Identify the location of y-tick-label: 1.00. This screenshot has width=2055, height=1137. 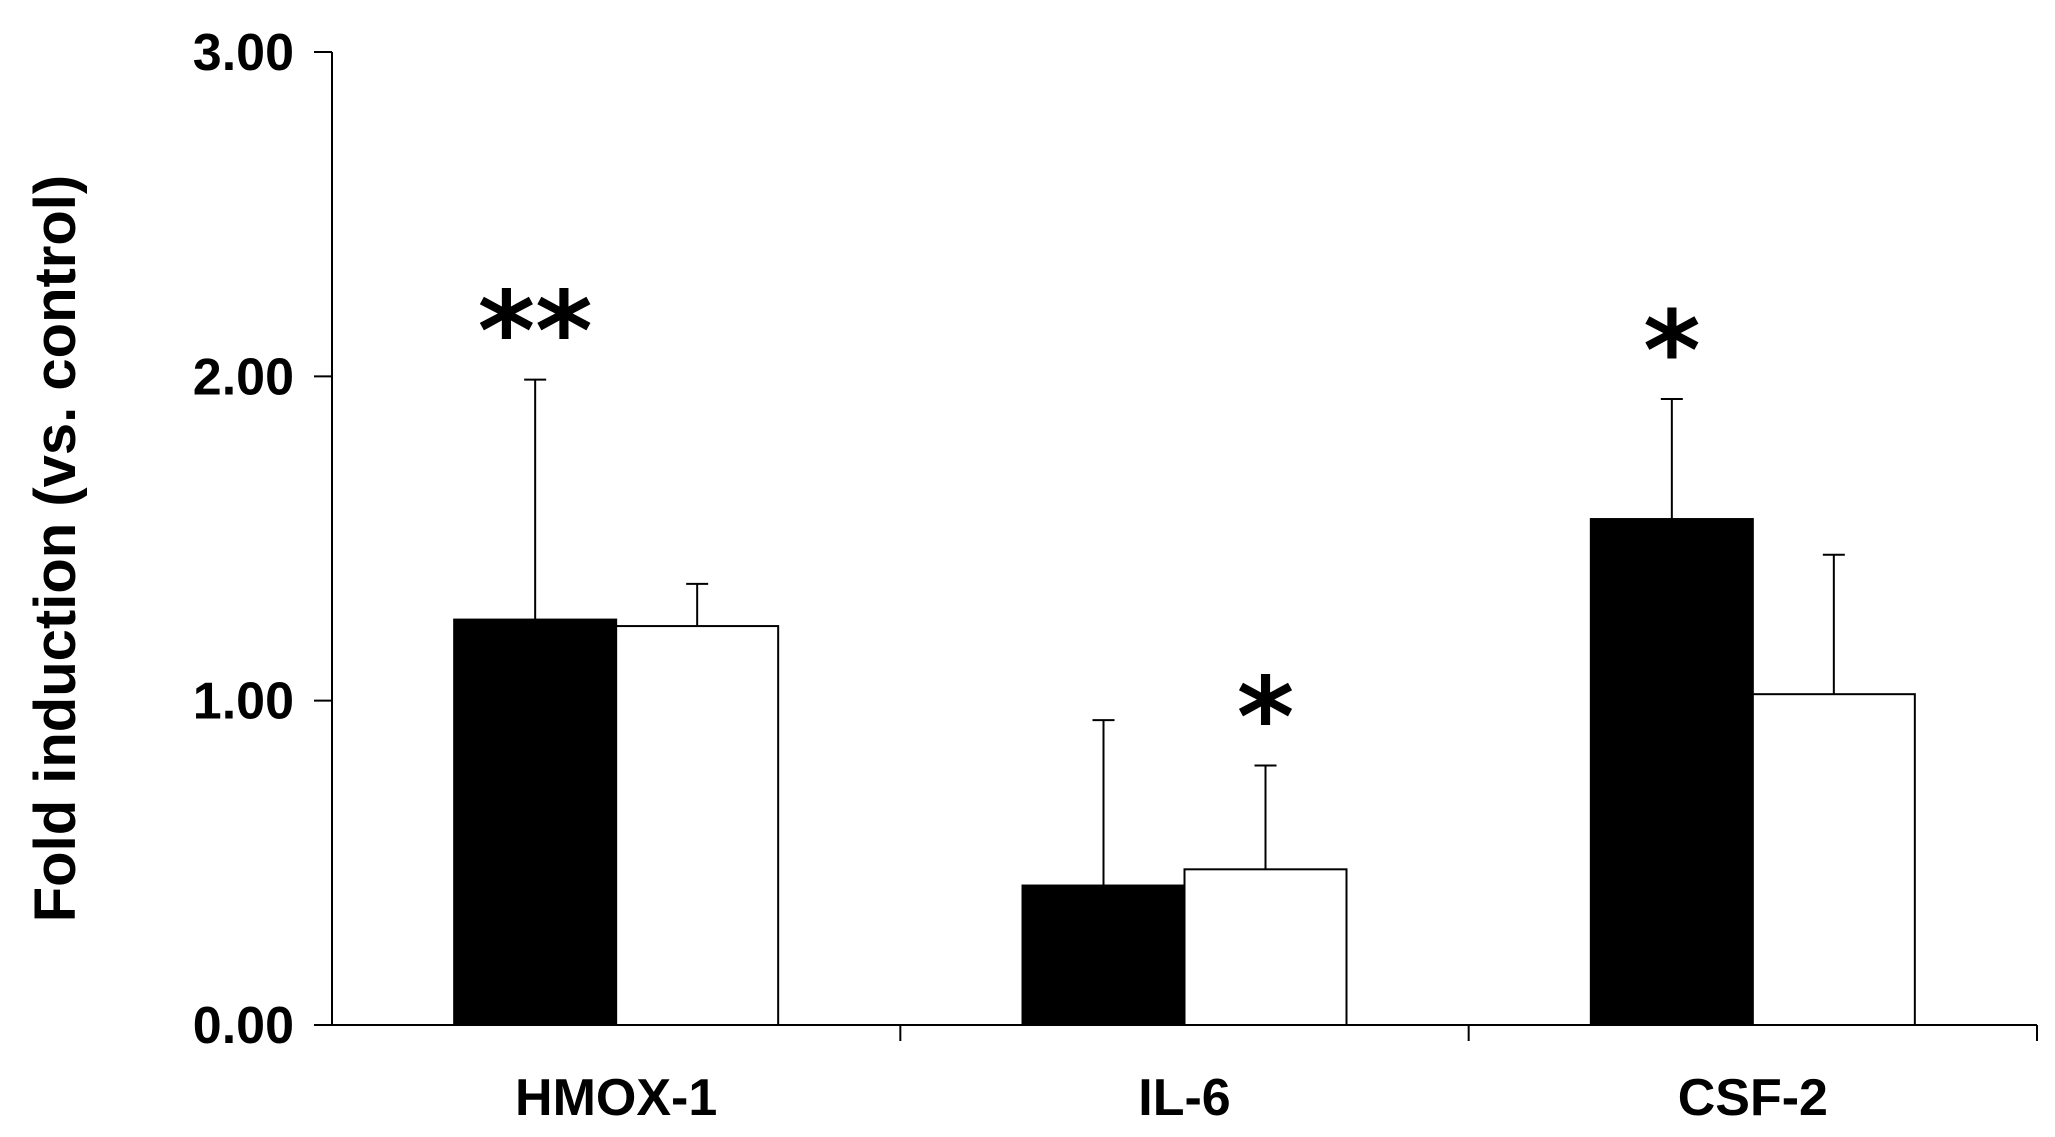
(243, 702).